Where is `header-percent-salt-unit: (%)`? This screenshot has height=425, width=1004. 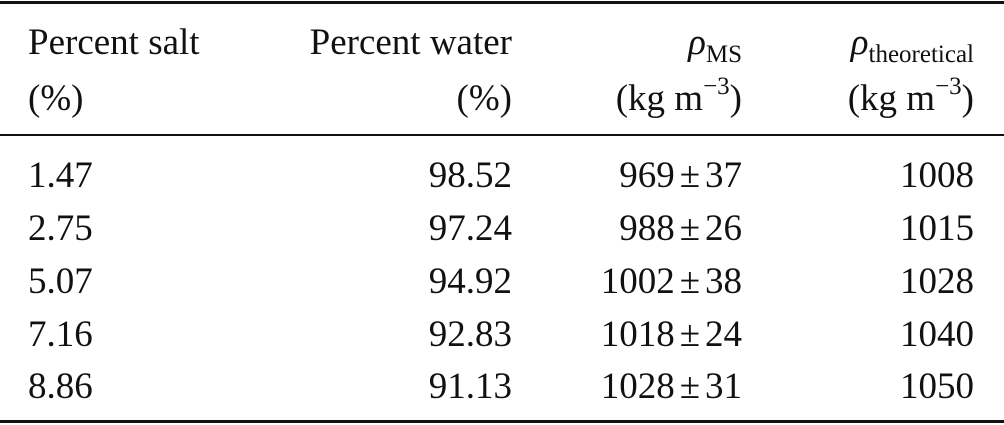
header-percent-salt-unit: (%) is located at coordinates (56, 98).